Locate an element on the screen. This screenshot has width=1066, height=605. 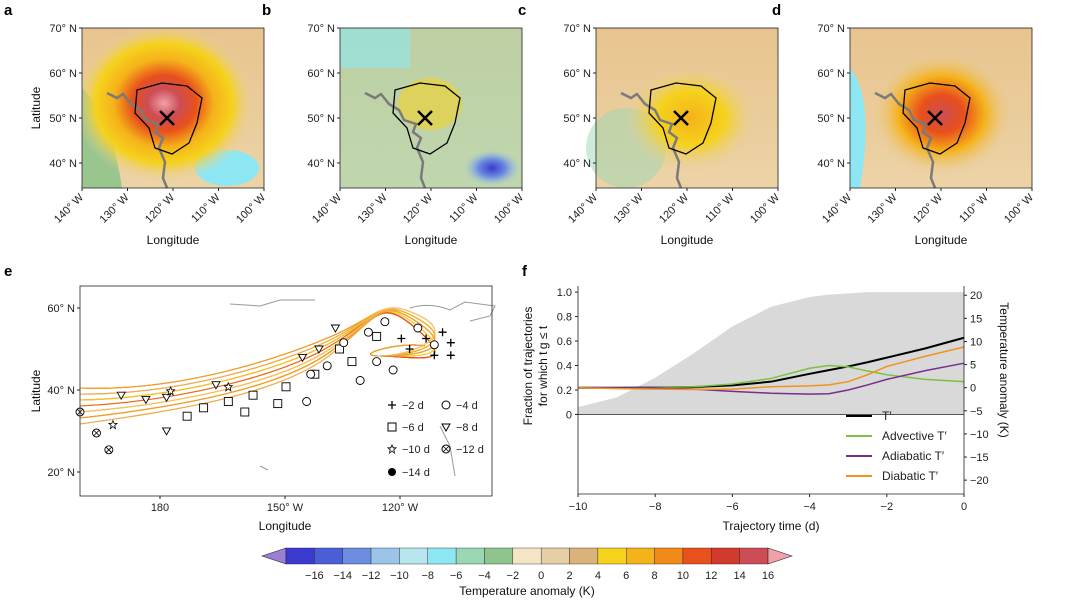
colorbar-tick-label: 8 is located at coordinates (655, 576).